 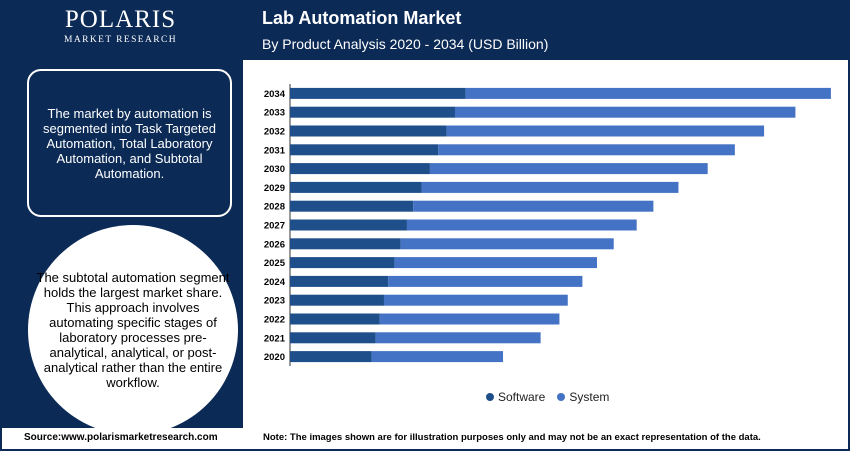 What do you see at coordinates (348, 225) in the screenshot?
I see `bar-software-2027` at bounding box center [348, 225].